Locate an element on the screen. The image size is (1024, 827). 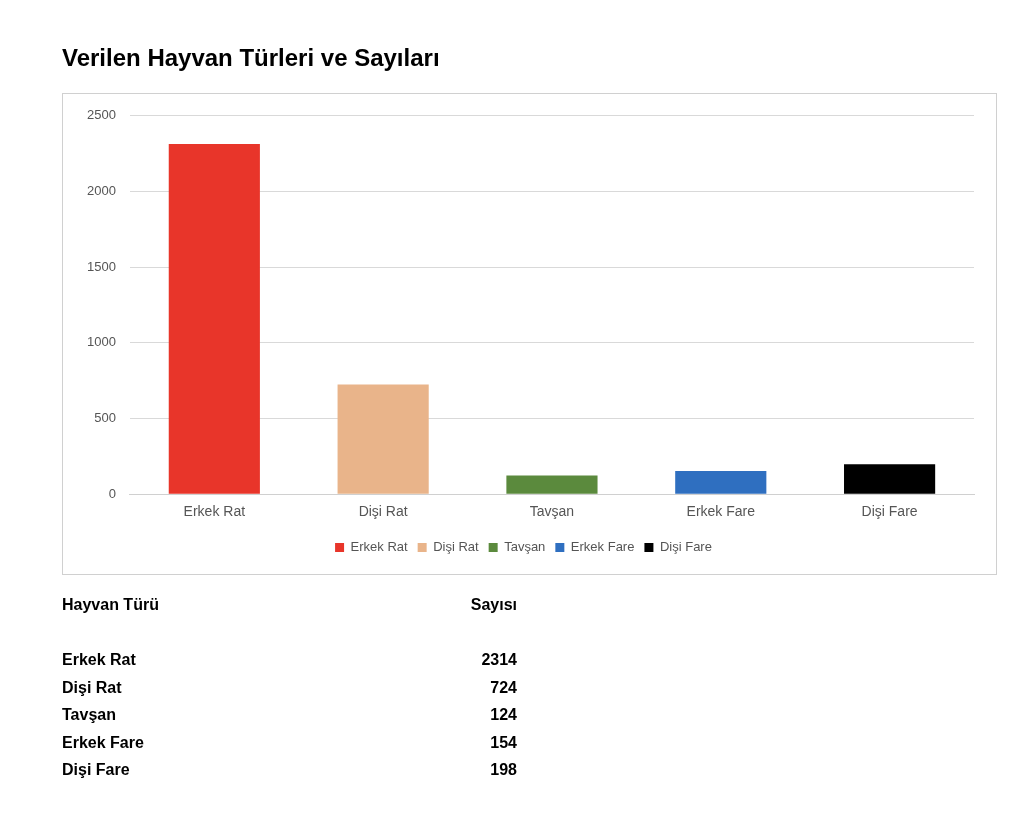
legend-label: Tavşan is located at coordinates (525, 547).